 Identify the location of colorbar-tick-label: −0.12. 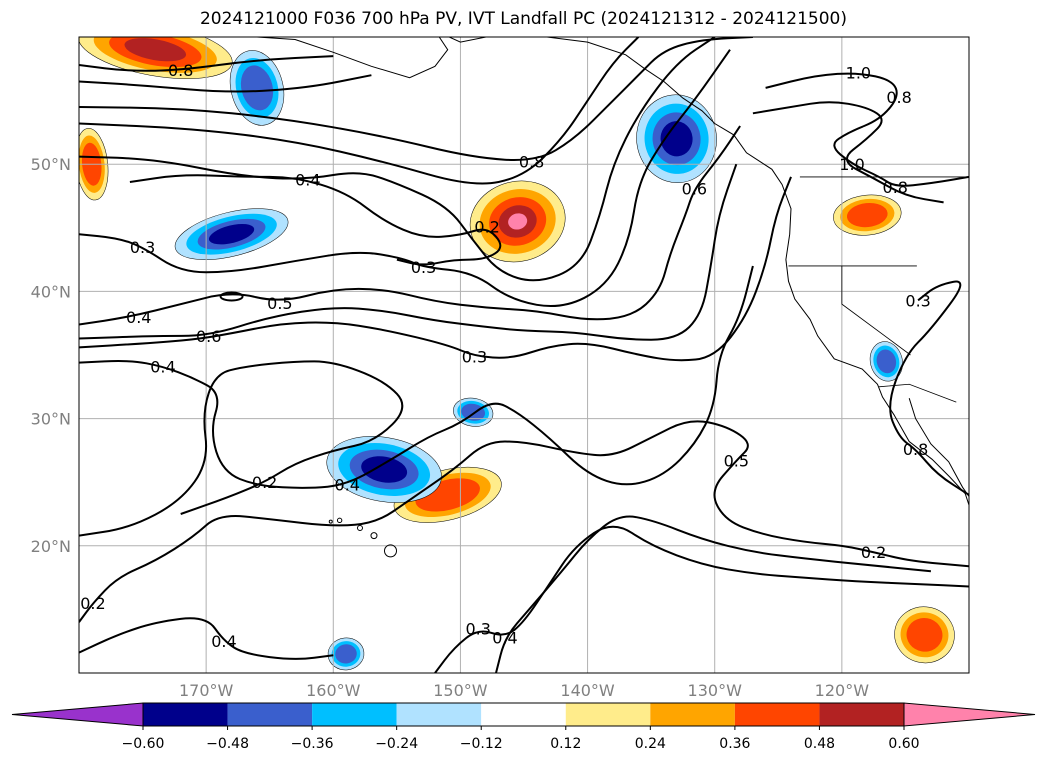
(481, 744).